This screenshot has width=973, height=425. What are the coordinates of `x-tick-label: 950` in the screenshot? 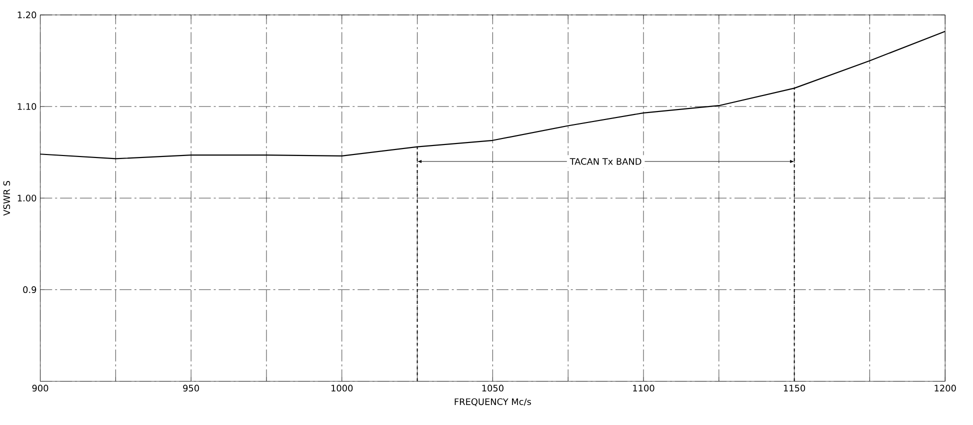 It's located at (191, 388).